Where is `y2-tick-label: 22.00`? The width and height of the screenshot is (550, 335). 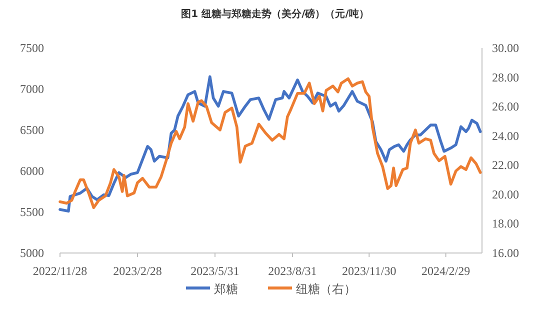
y2-tick-label: 22.00 is located at coordinates (505, 165).